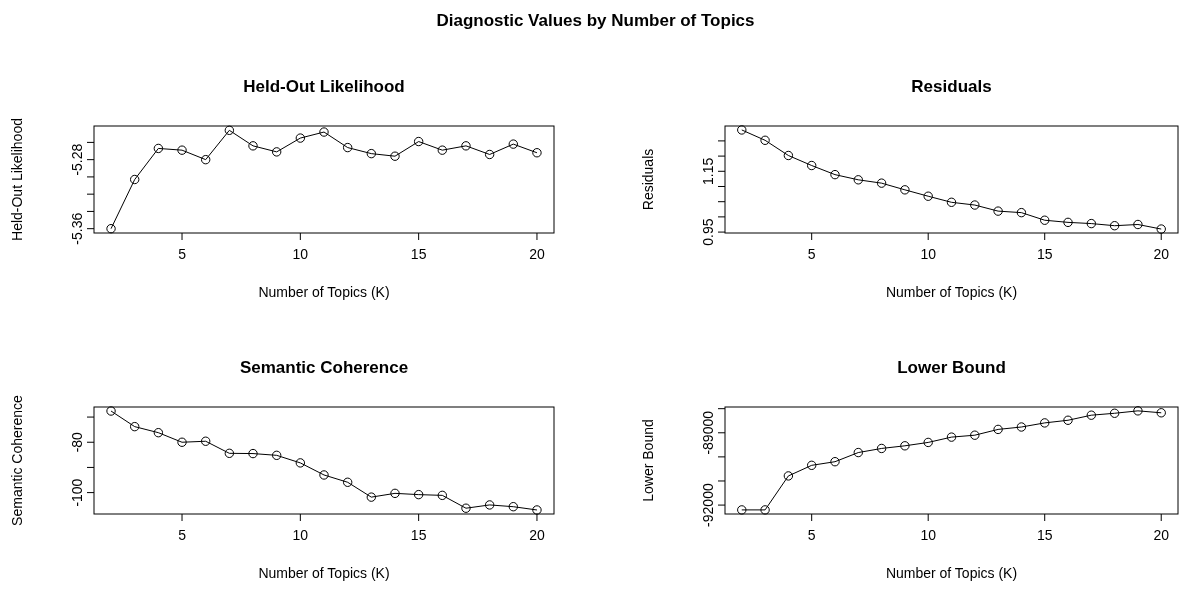 This screenshot has width=1191, height=604. What do you see at coordinates (77, 492) in the screenshot?
I see `y-tick-label: -100` at bounding box center [77, 492].